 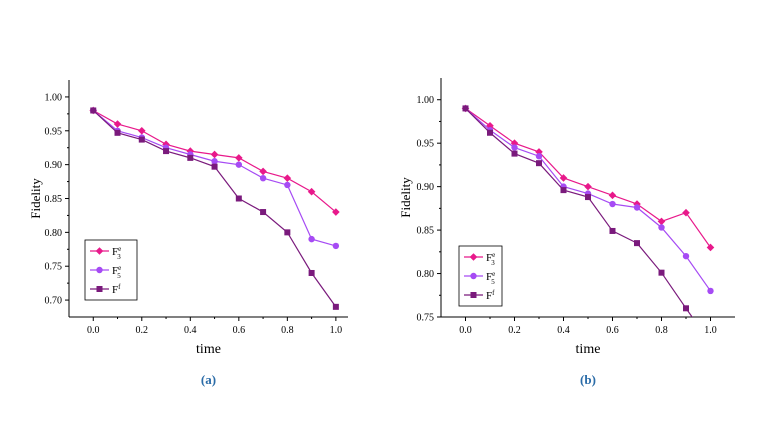 What do you see at coordinates (54, 301) in the screenshot?
I see `y-tick-label: 0.70` at bounding box center [54, 301].